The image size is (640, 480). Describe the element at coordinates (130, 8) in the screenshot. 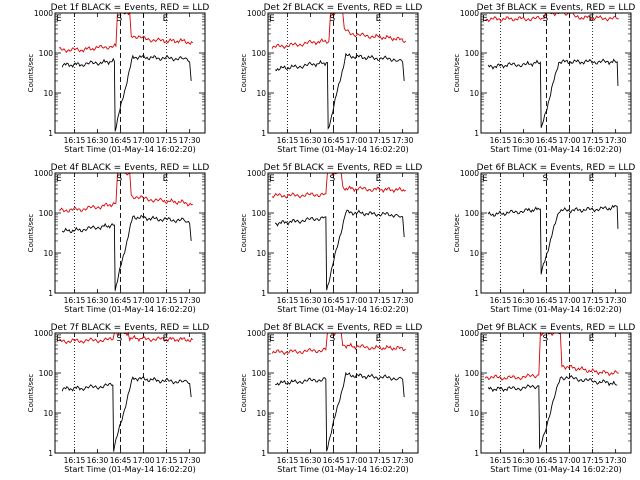

I see `panel-title: Det 1f BLACK = Events, RED = LLD` at that location.